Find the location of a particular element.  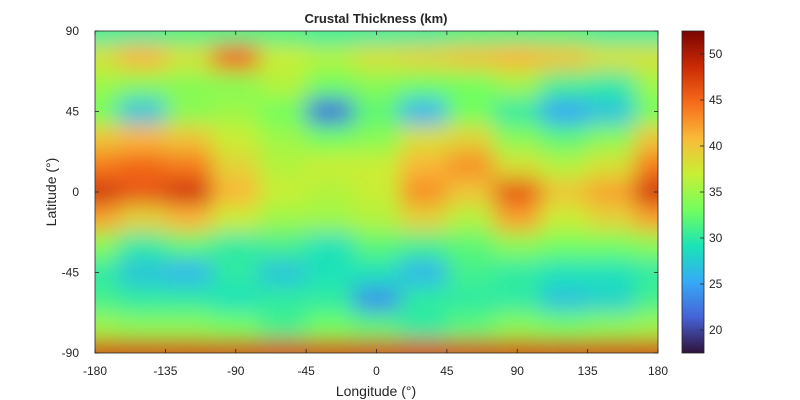

chart-title: Crustal Thickness (km) is located at coordinates (375, 18).